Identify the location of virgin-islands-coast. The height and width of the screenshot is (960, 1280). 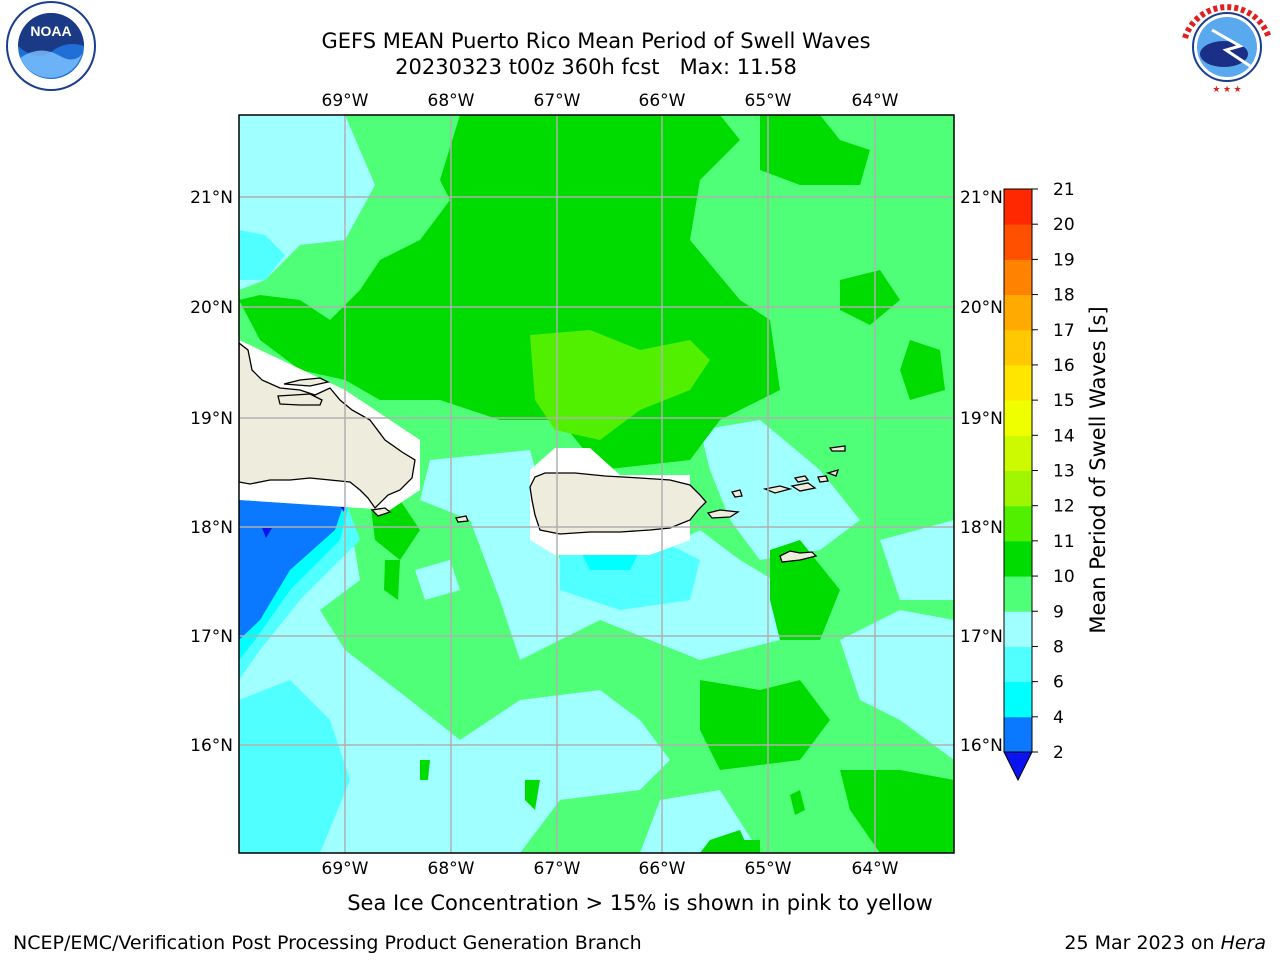
(723, 514).